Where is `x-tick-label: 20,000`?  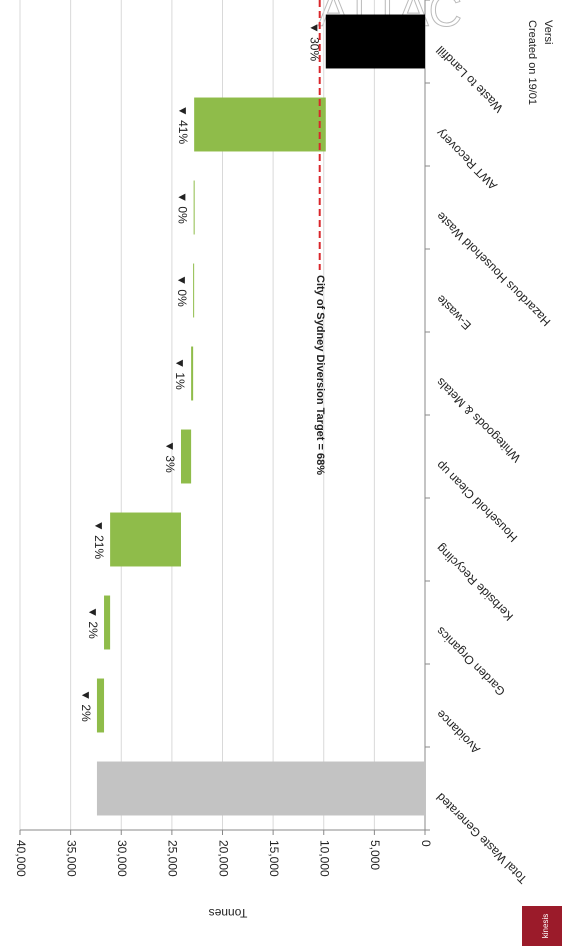 x-tick-label: 20,000 is located at coordinates (223, 858).